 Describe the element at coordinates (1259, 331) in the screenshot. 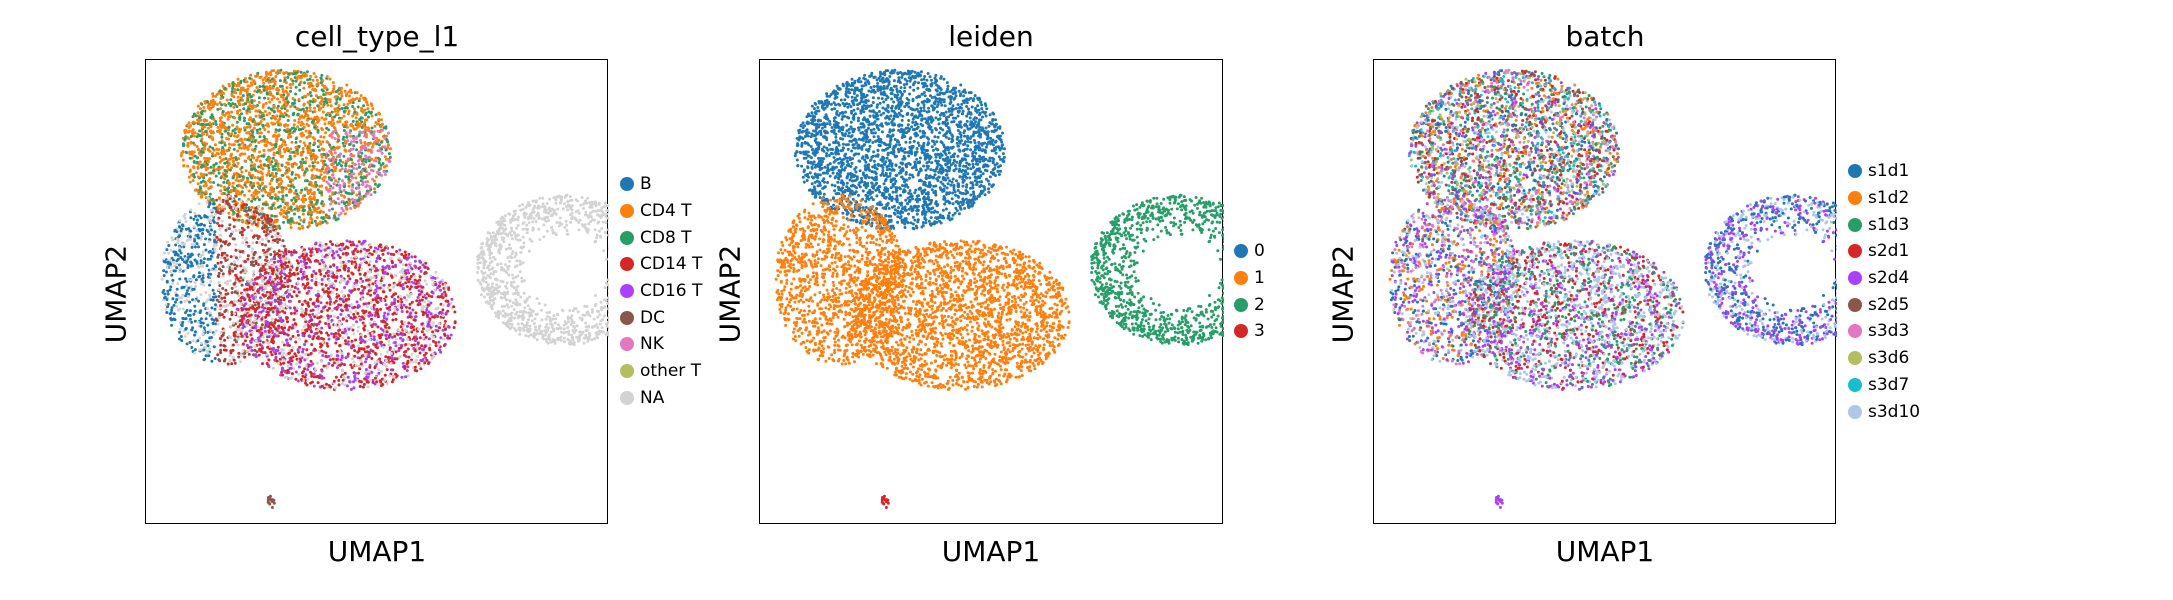

I see `legend-label: 3` at that location.